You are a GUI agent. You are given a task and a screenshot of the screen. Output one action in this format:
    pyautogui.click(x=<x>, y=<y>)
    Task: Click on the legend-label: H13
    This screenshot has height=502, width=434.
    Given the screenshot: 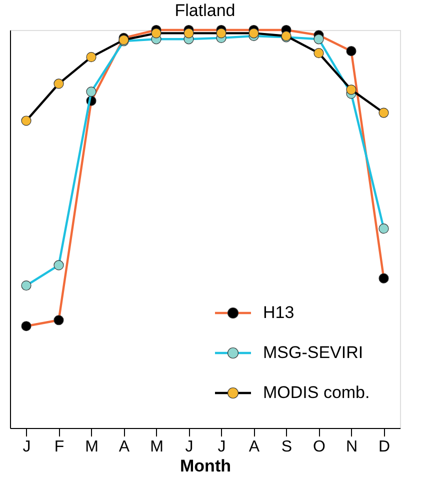 What is the action you would take?
    pyautogui.click(x=278, y=312)
    